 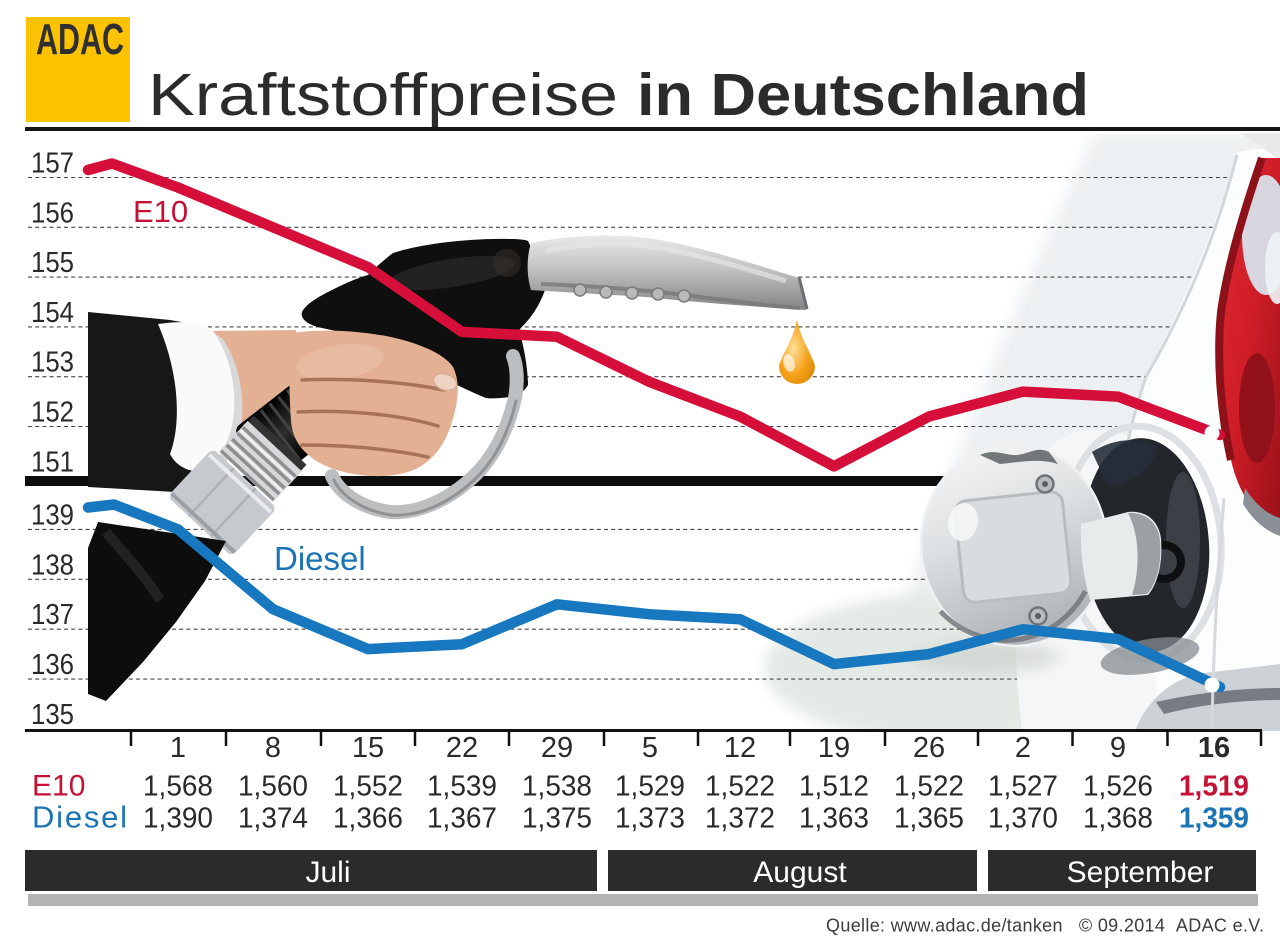 What do you see at coordinates (1214, 787) in the screenshot?
I see `svg-text: 1,519` at bounding box center [1214, 787].